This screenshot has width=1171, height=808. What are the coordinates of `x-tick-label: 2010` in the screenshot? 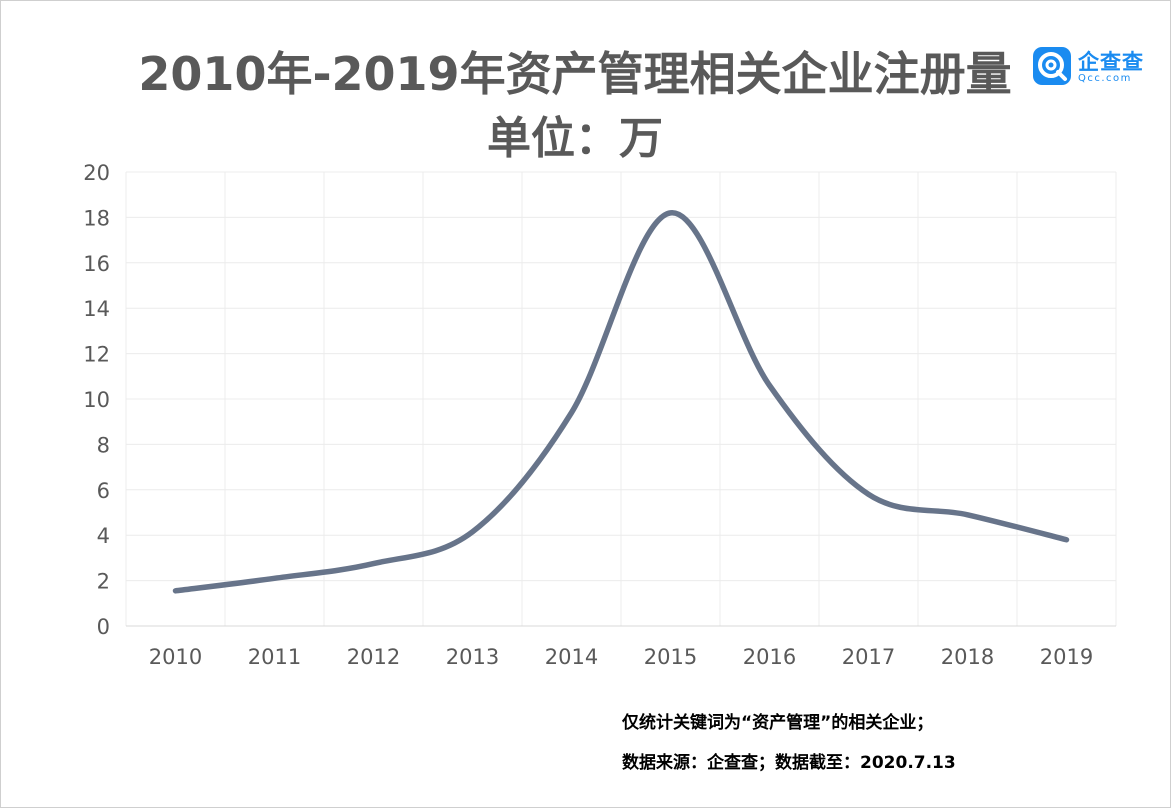 It's located at (175, 657).